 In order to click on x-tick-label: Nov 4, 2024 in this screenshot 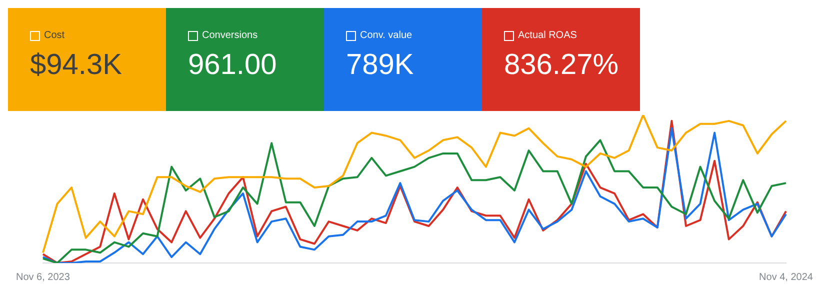, I will do `click(786, 277)`.